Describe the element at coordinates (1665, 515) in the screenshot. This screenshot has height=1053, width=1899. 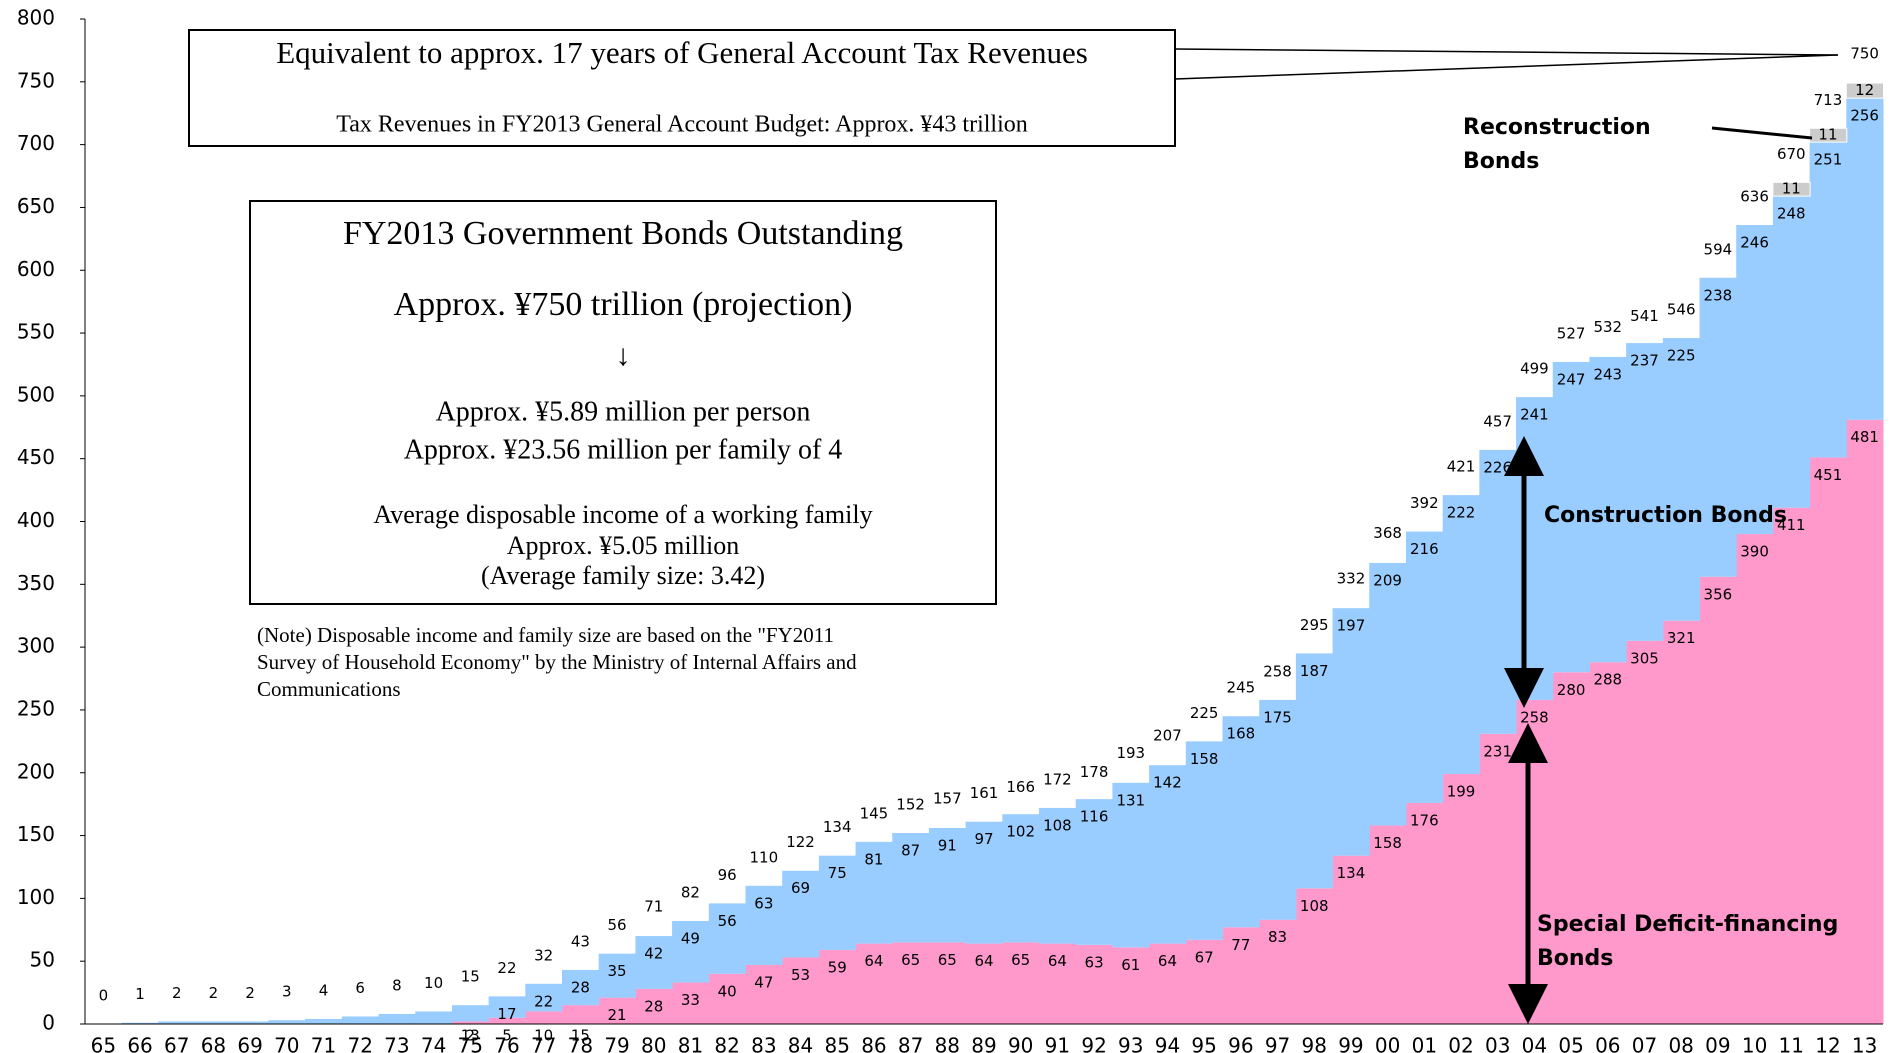
I see `series-annotation: Construction Bonds` at that location.